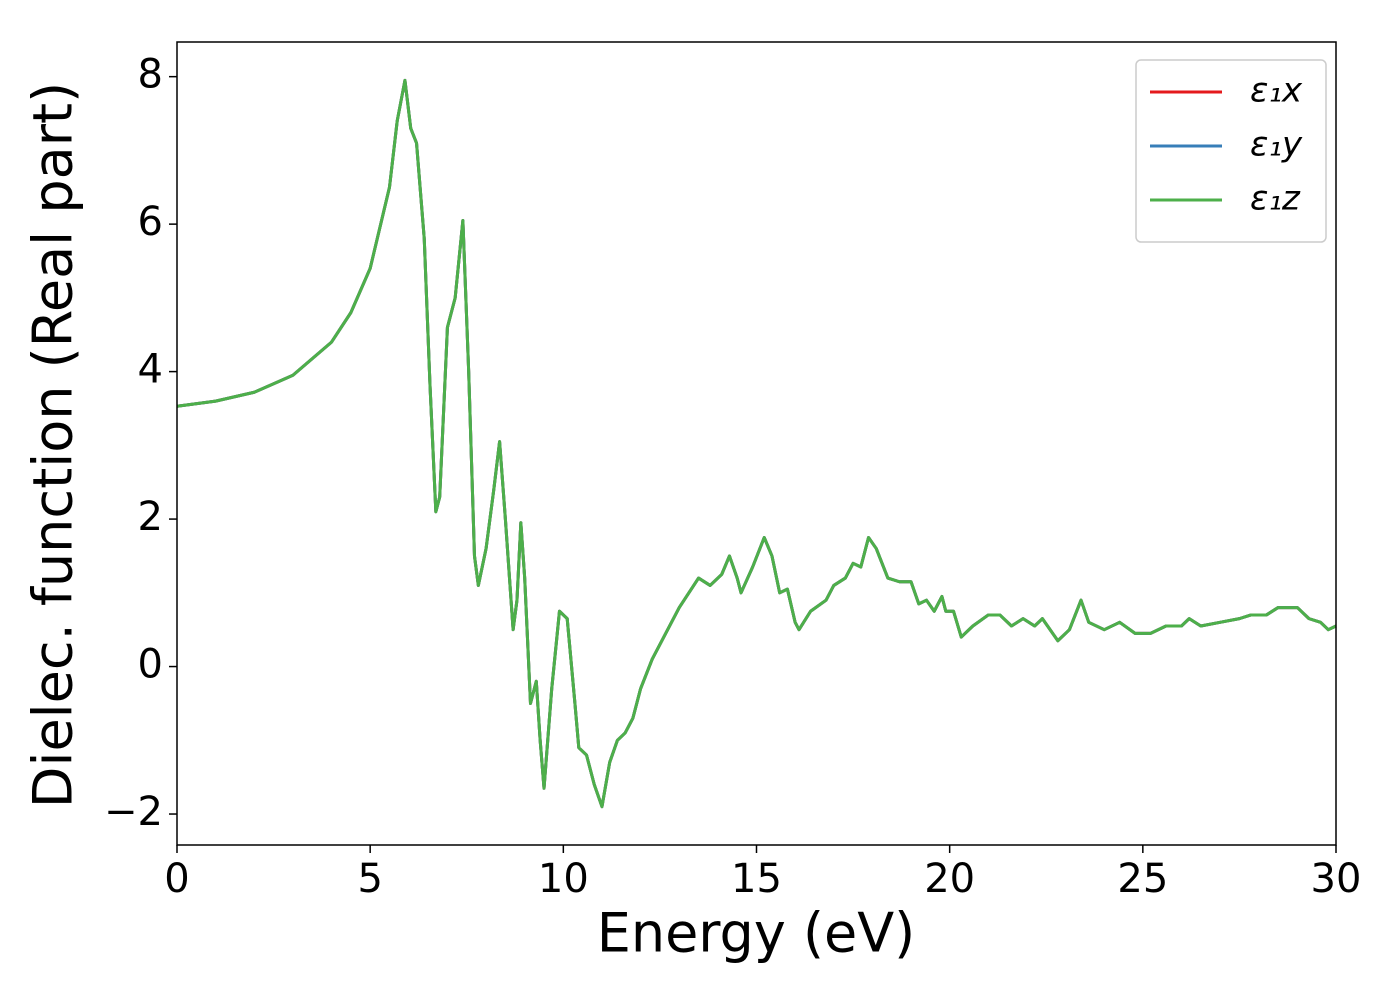 The width and height of the screenshot is (1400, 1000). I want to click on x-tick-label: 25, so click(1142, 879).